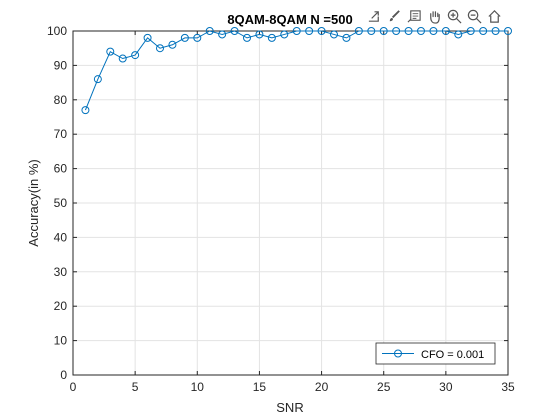 The height and width of the screenshot is (420, 560). Describe the element at coordinates (454, 16) in the screenshot. I see `zoom-in-icon` at that location.